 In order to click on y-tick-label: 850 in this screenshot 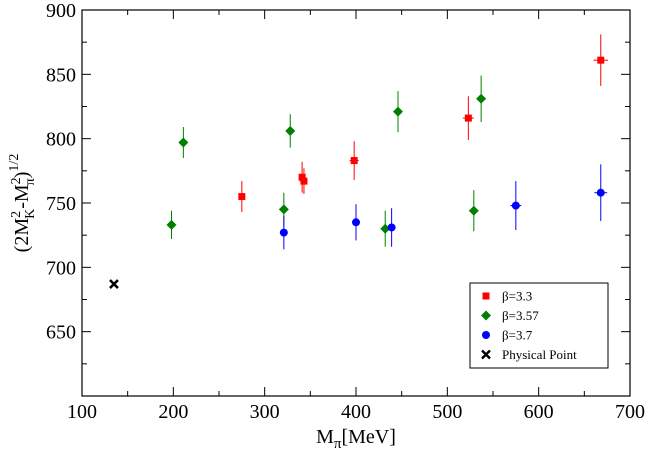, I will do `click(61, 75)`.